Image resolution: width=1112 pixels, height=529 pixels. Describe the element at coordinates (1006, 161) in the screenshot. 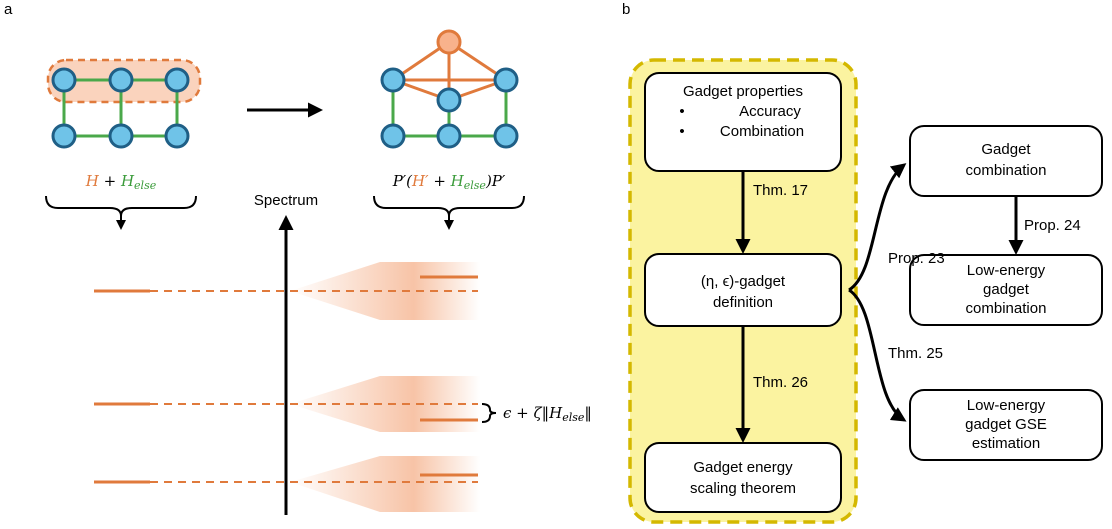

I see `gadget-combination-box: Gadget combination` at that location.